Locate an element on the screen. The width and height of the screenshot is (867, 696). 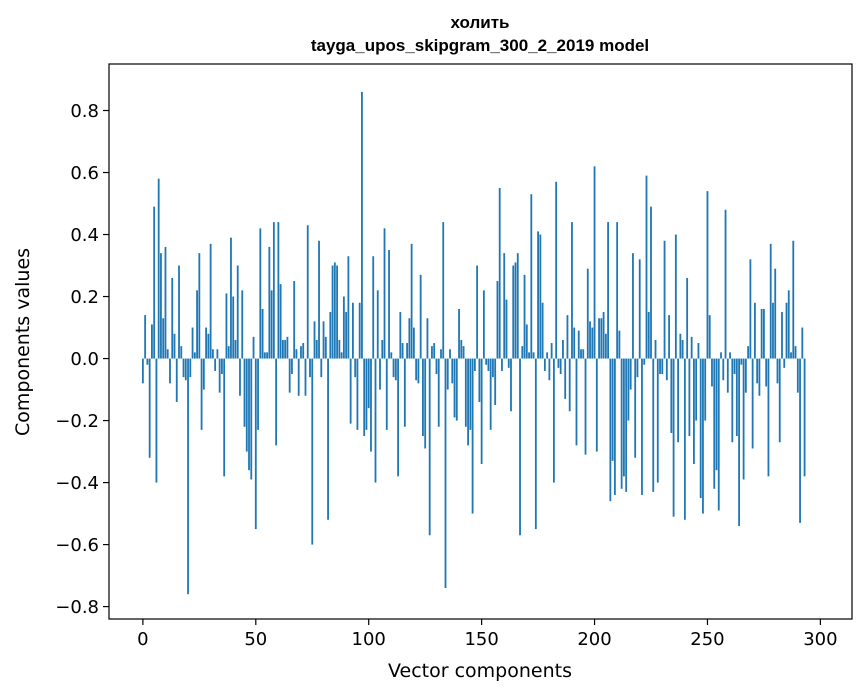
y-tick-label: 0.4 is located at coordinates (84, 235).